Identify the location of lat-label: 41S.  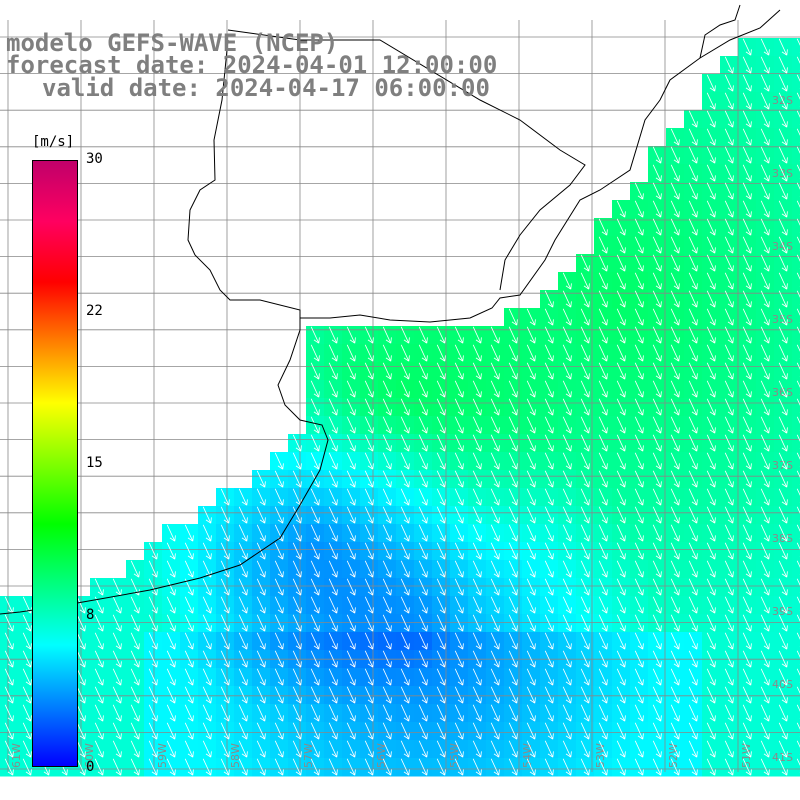
(782, 757).